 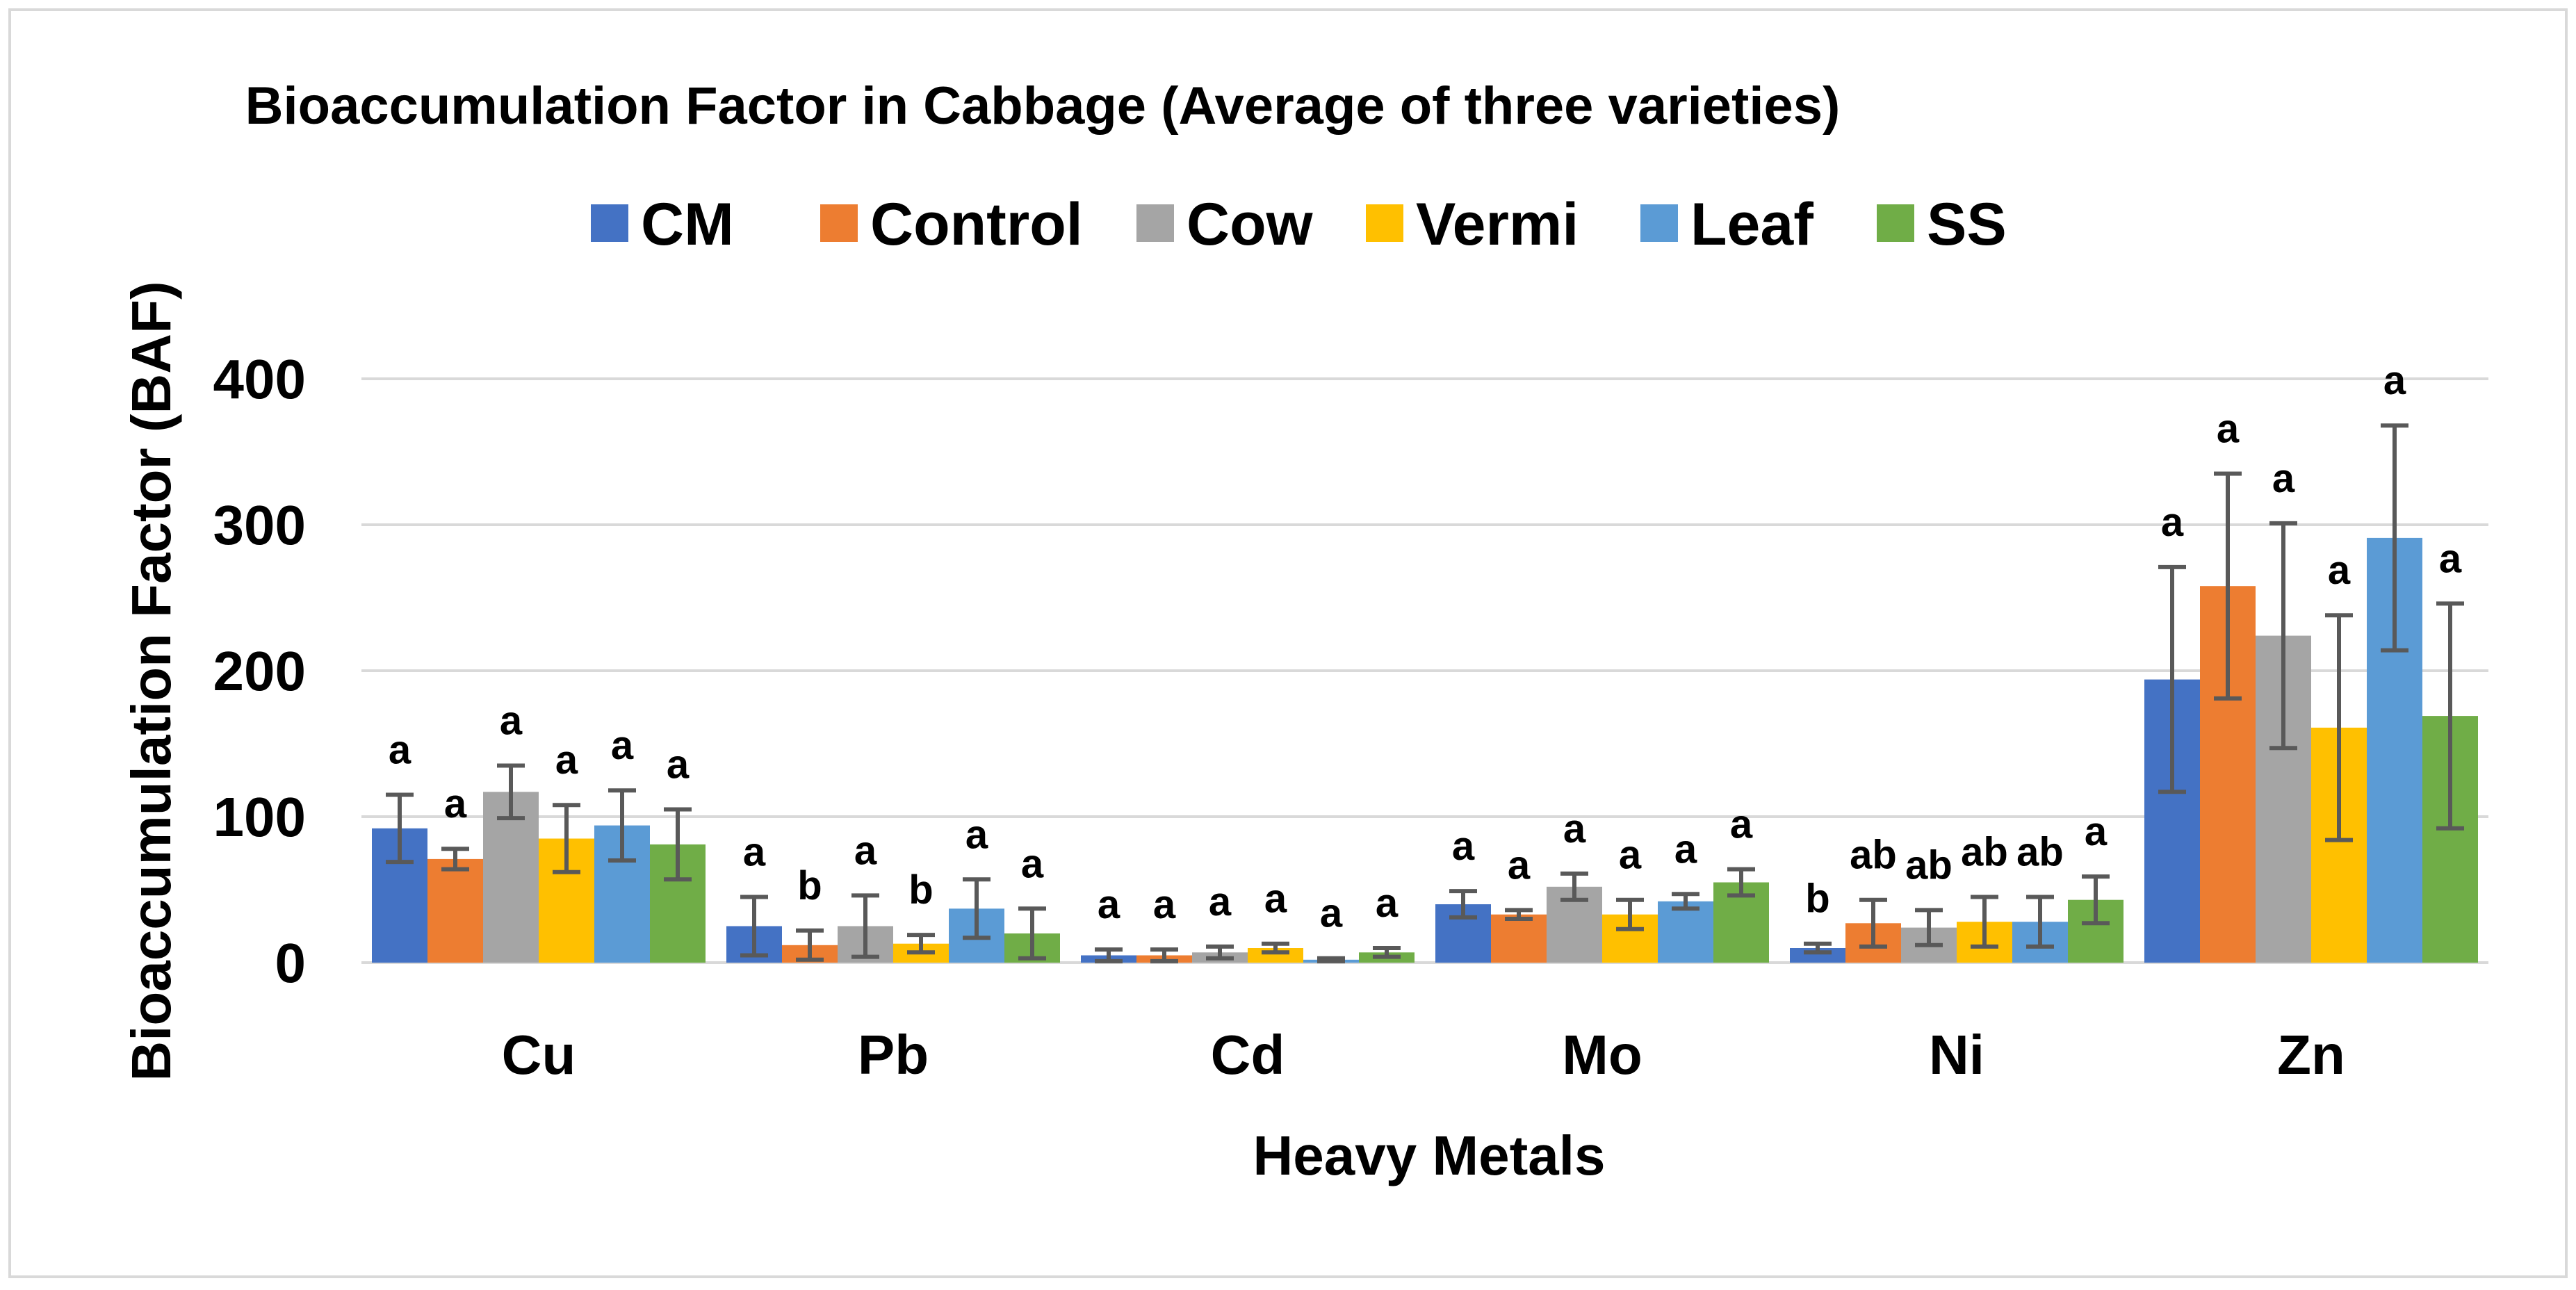 I want to click on legend-item-leaf: Leaf, so click(x=1726, y=225).